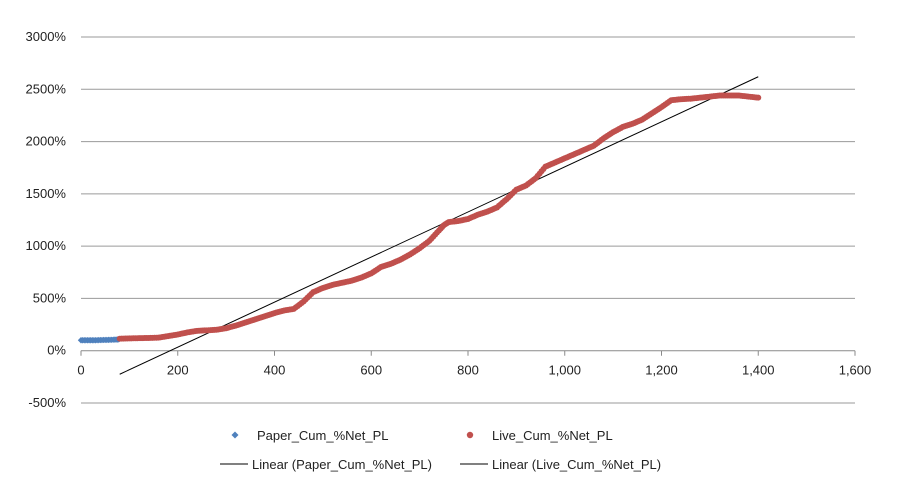  I want to click on x-tick-label: 200, so click(178, 370).